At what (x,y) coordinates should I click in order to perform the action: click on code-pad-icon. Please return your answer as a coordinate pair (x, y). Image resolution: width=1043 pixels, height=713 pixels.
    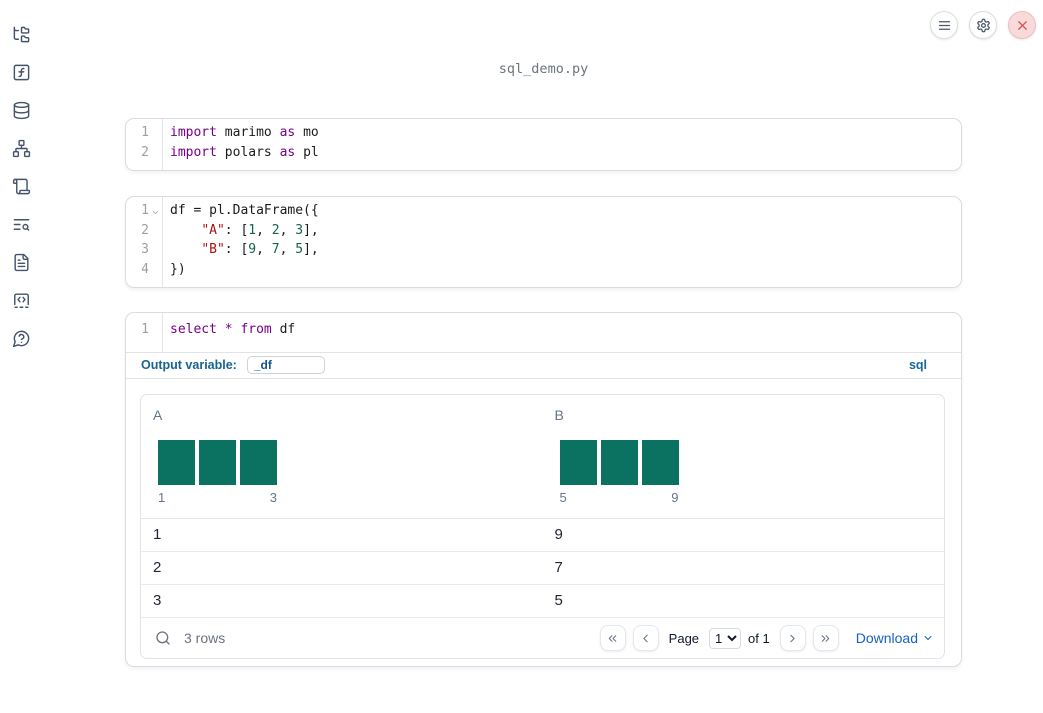
    Looking at the image, I should click on (22, 300).